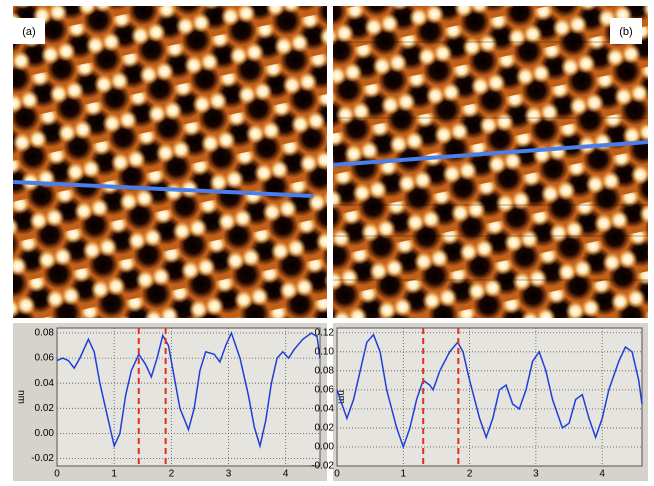  I want to click on panel-label: (a), so click(28, 32).